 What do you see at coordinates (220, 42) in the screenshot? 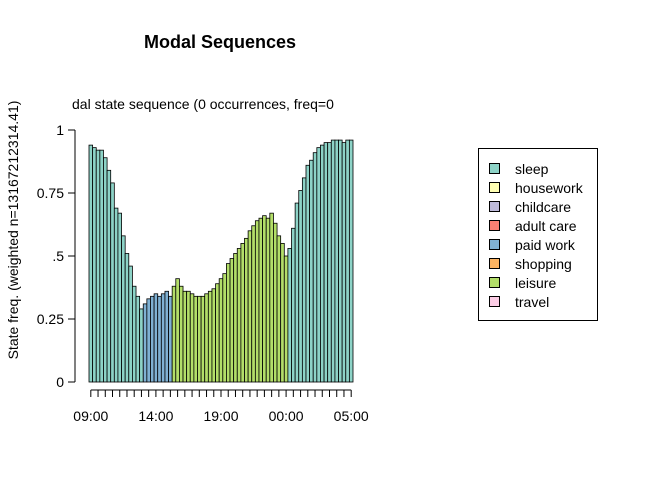
I see `chart-title: Modal Sequences` at bounding box center [220, 42].